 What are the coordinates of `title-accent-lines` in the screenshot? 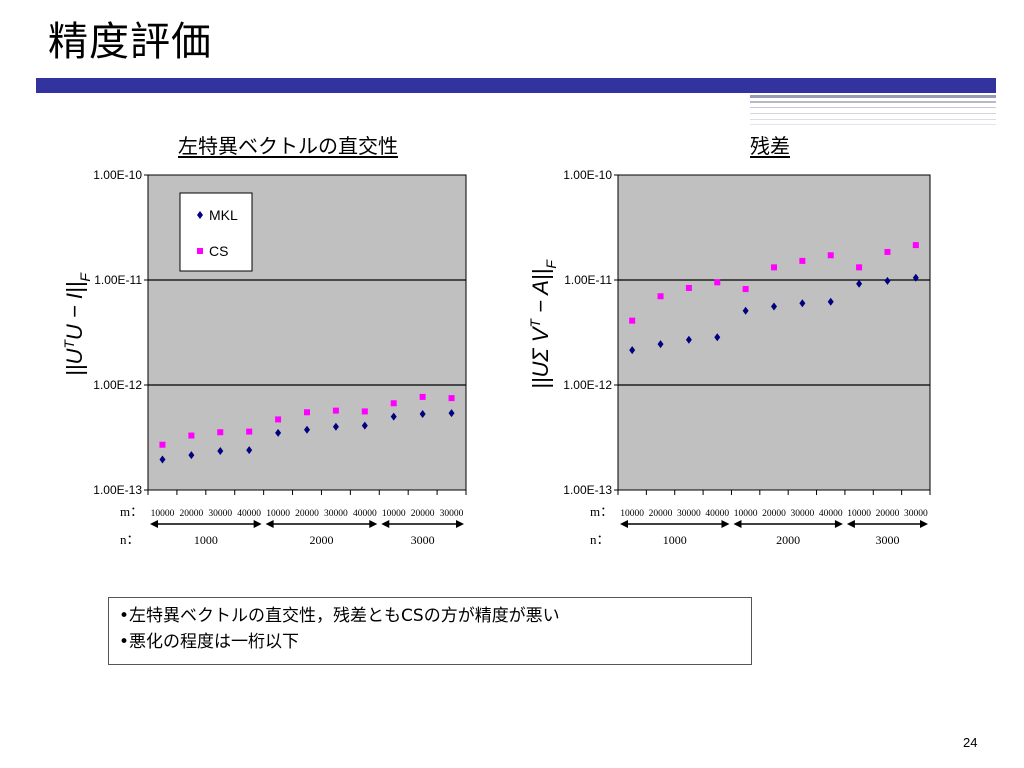 It's located at (873, 102).